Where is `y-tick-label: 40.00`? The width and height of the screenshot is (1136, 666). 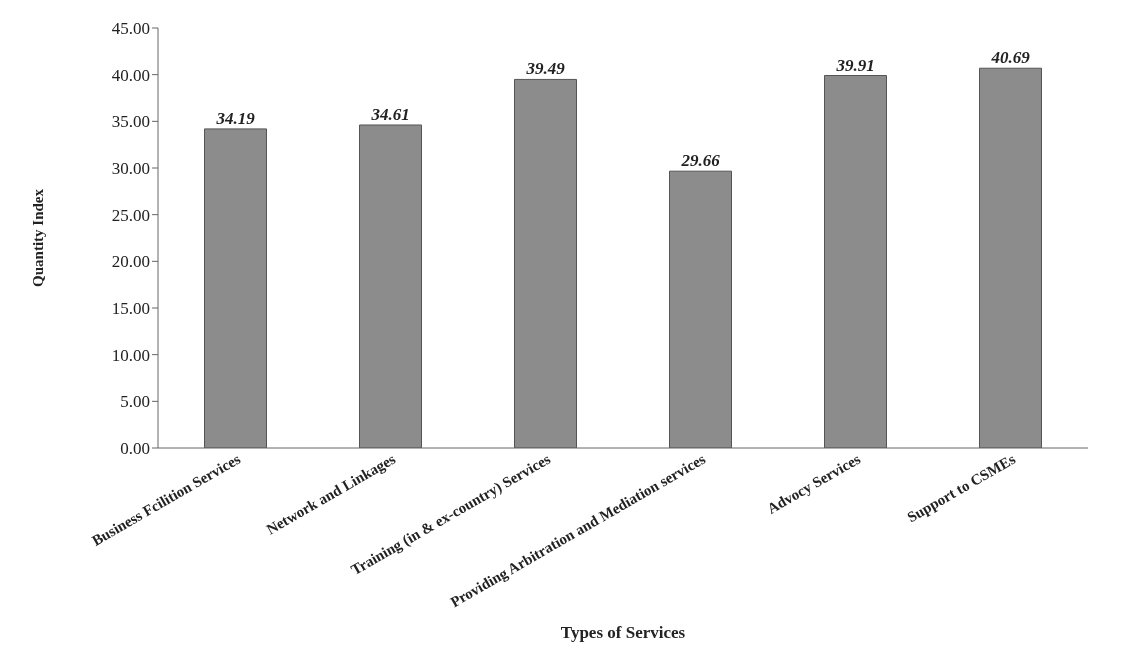
y-tick-label: 40.00 is located at coordinates (130, 75).